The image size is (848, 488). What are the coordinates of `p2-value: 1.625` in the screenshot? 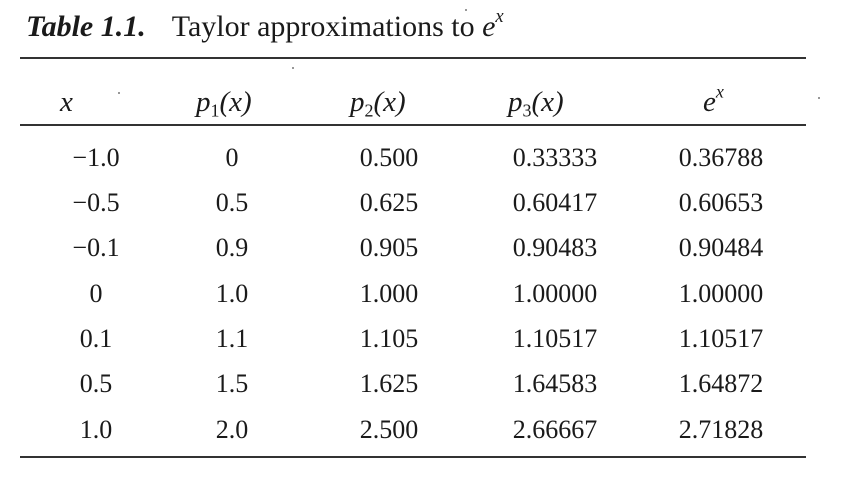 It's located at (389, 383).